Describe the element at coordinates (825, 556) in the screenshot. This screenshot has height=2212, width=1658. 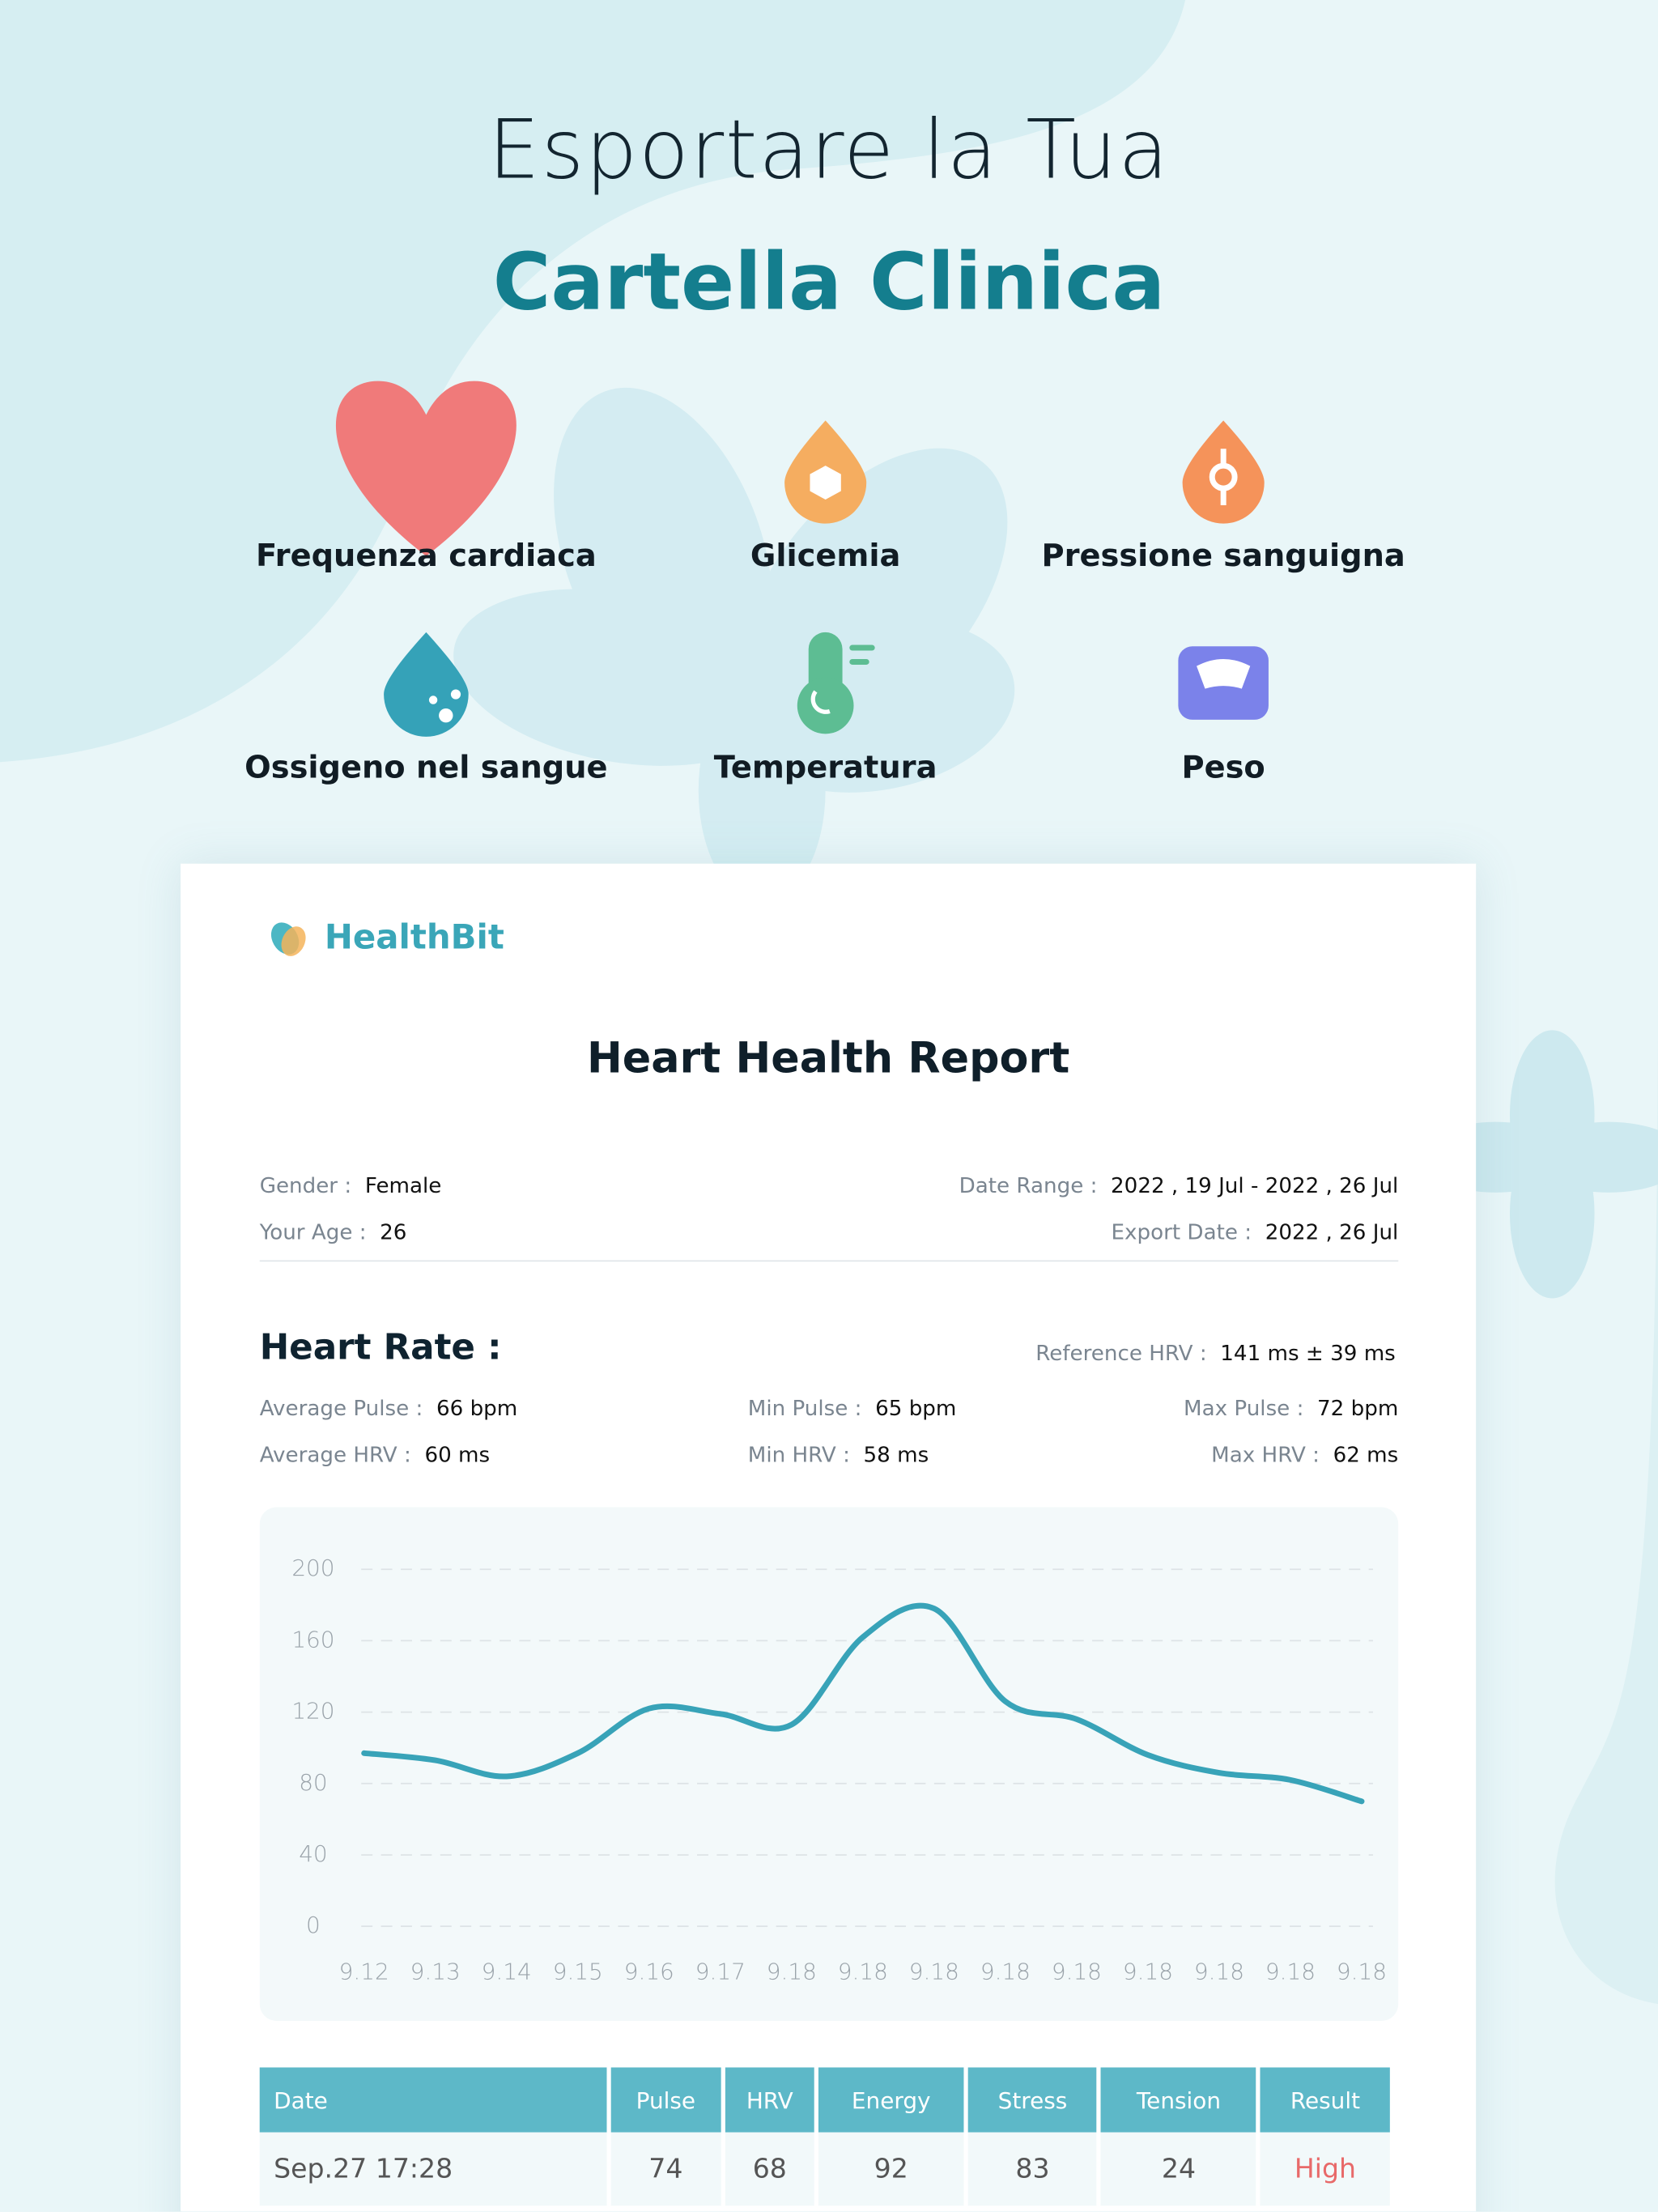
I see `feature: Glicemia` at that location.